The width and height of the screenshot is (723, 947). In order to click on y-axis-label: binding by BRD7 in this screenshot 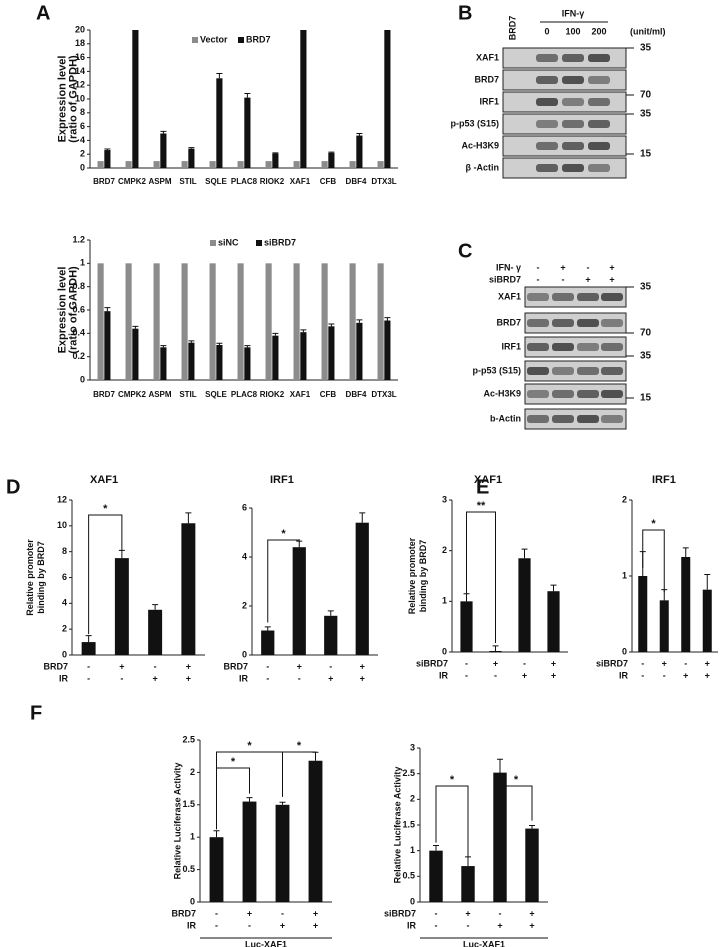, I will do `click(41, 577)`.